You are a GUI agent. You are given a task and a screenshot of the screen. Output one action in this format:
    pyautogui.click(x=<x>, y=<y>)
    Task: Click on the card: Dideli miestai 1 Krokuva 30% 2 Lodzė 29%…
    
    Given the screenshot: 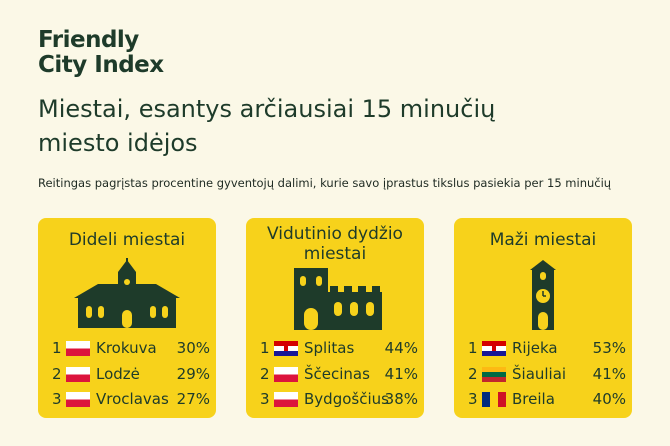 What is the action you would take?
    pyautogui.click(x=127, y=318)
    